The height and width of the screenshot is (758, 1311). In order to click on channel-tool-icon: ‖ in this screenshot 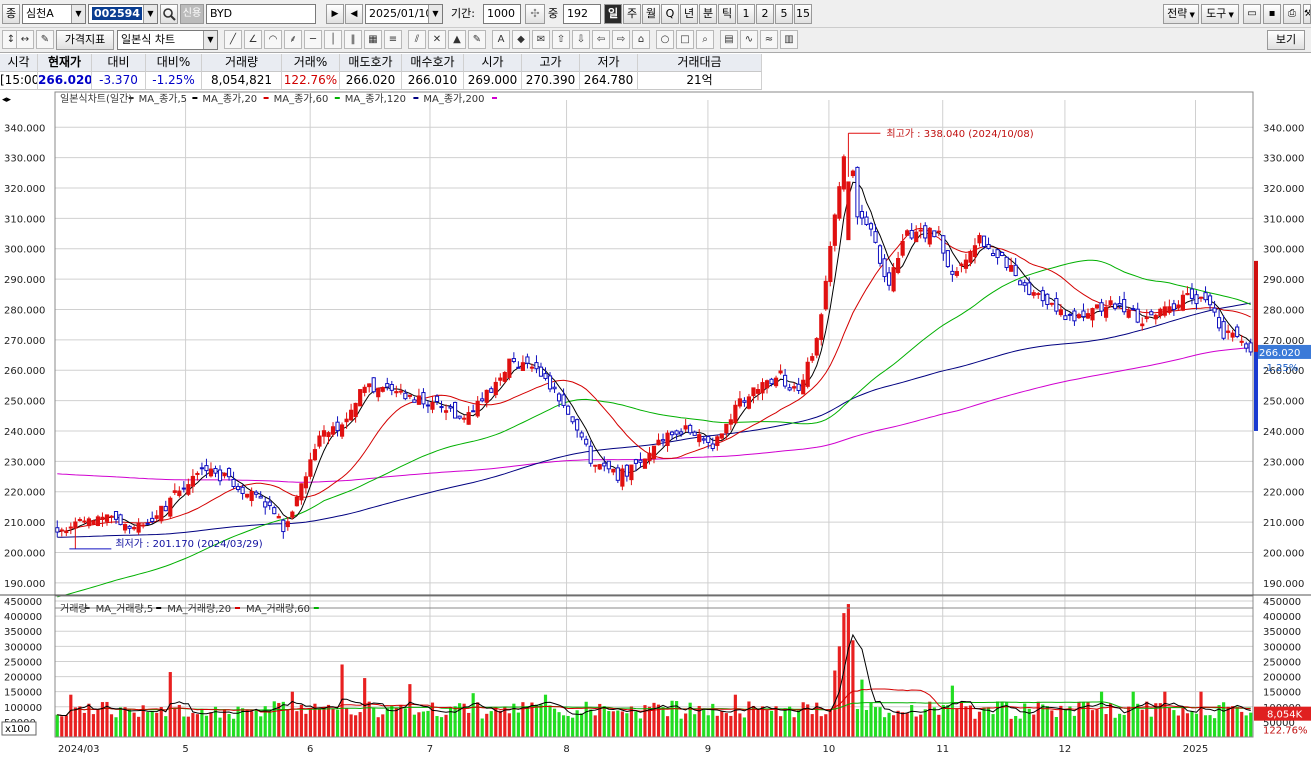, I will do `click(353, 39)`.